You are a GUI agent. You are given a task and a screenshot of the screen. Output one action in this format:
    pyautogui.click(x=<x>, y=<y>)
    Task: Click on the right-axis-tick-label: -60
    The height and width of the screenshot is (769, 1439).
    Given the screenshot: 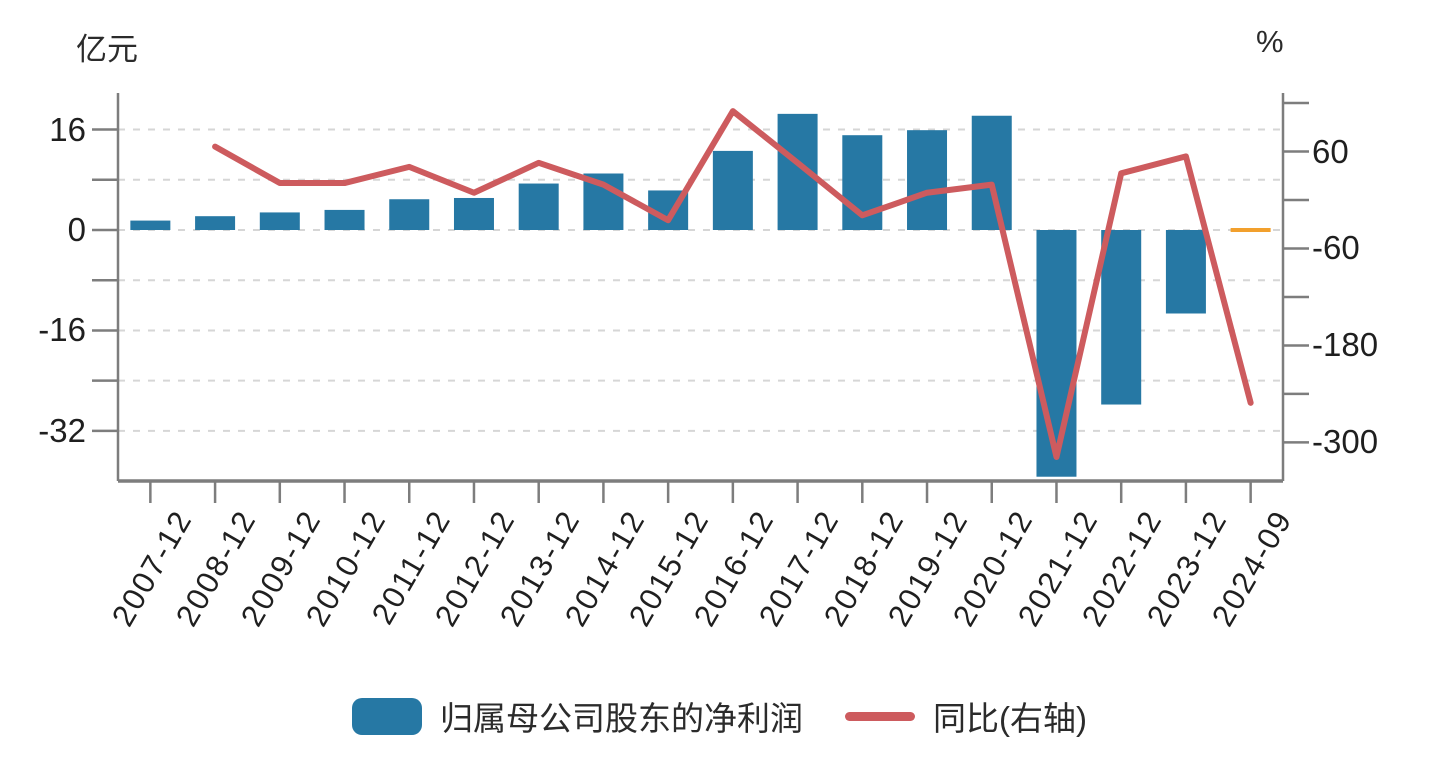 What is the action you would take?
    pyautogui.click(x=1336, y=248)
    